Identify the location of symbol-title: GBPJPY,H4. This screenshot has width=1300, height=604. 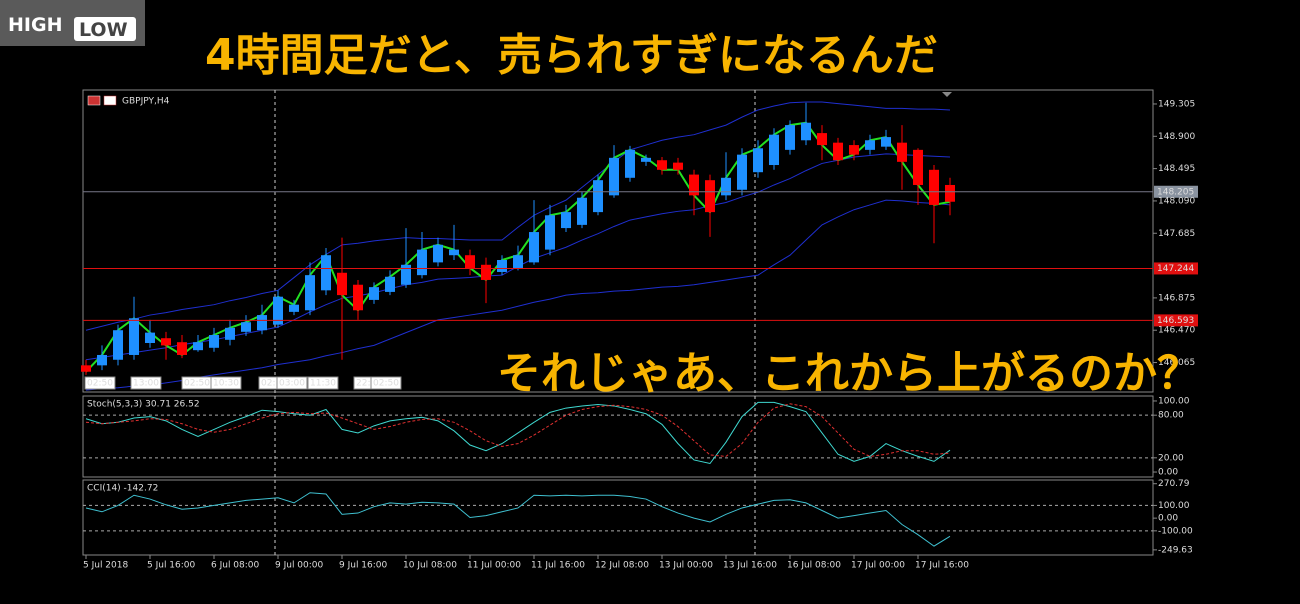
(146, 102).